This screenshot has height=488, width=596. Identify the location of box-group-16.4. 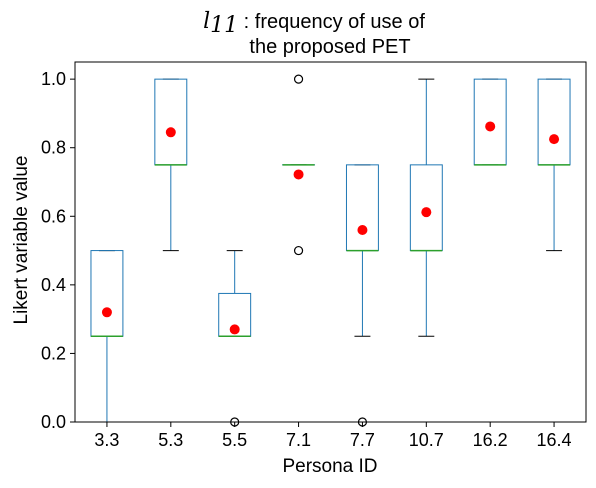
(554, 165).